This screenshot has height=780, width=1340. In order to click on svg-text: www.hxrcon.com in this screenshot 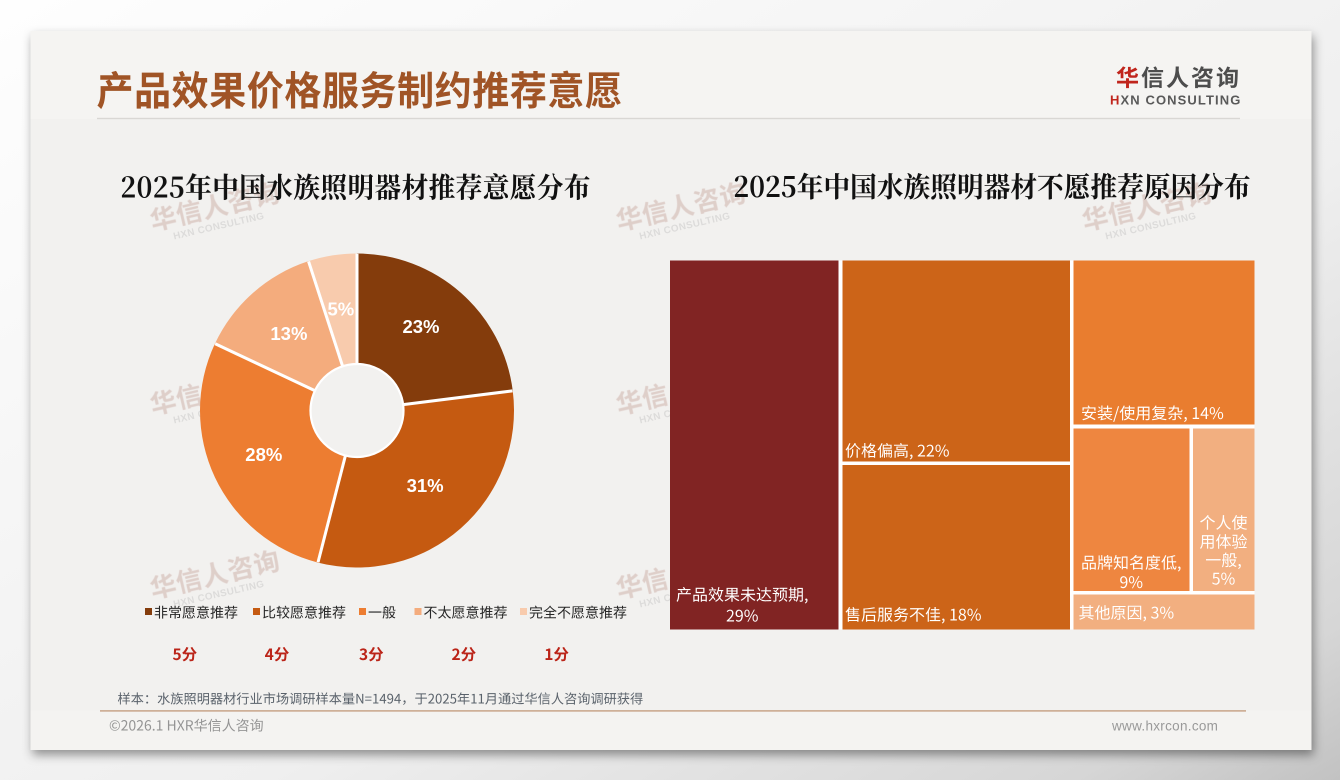, I will do `click(1164, 726)`.